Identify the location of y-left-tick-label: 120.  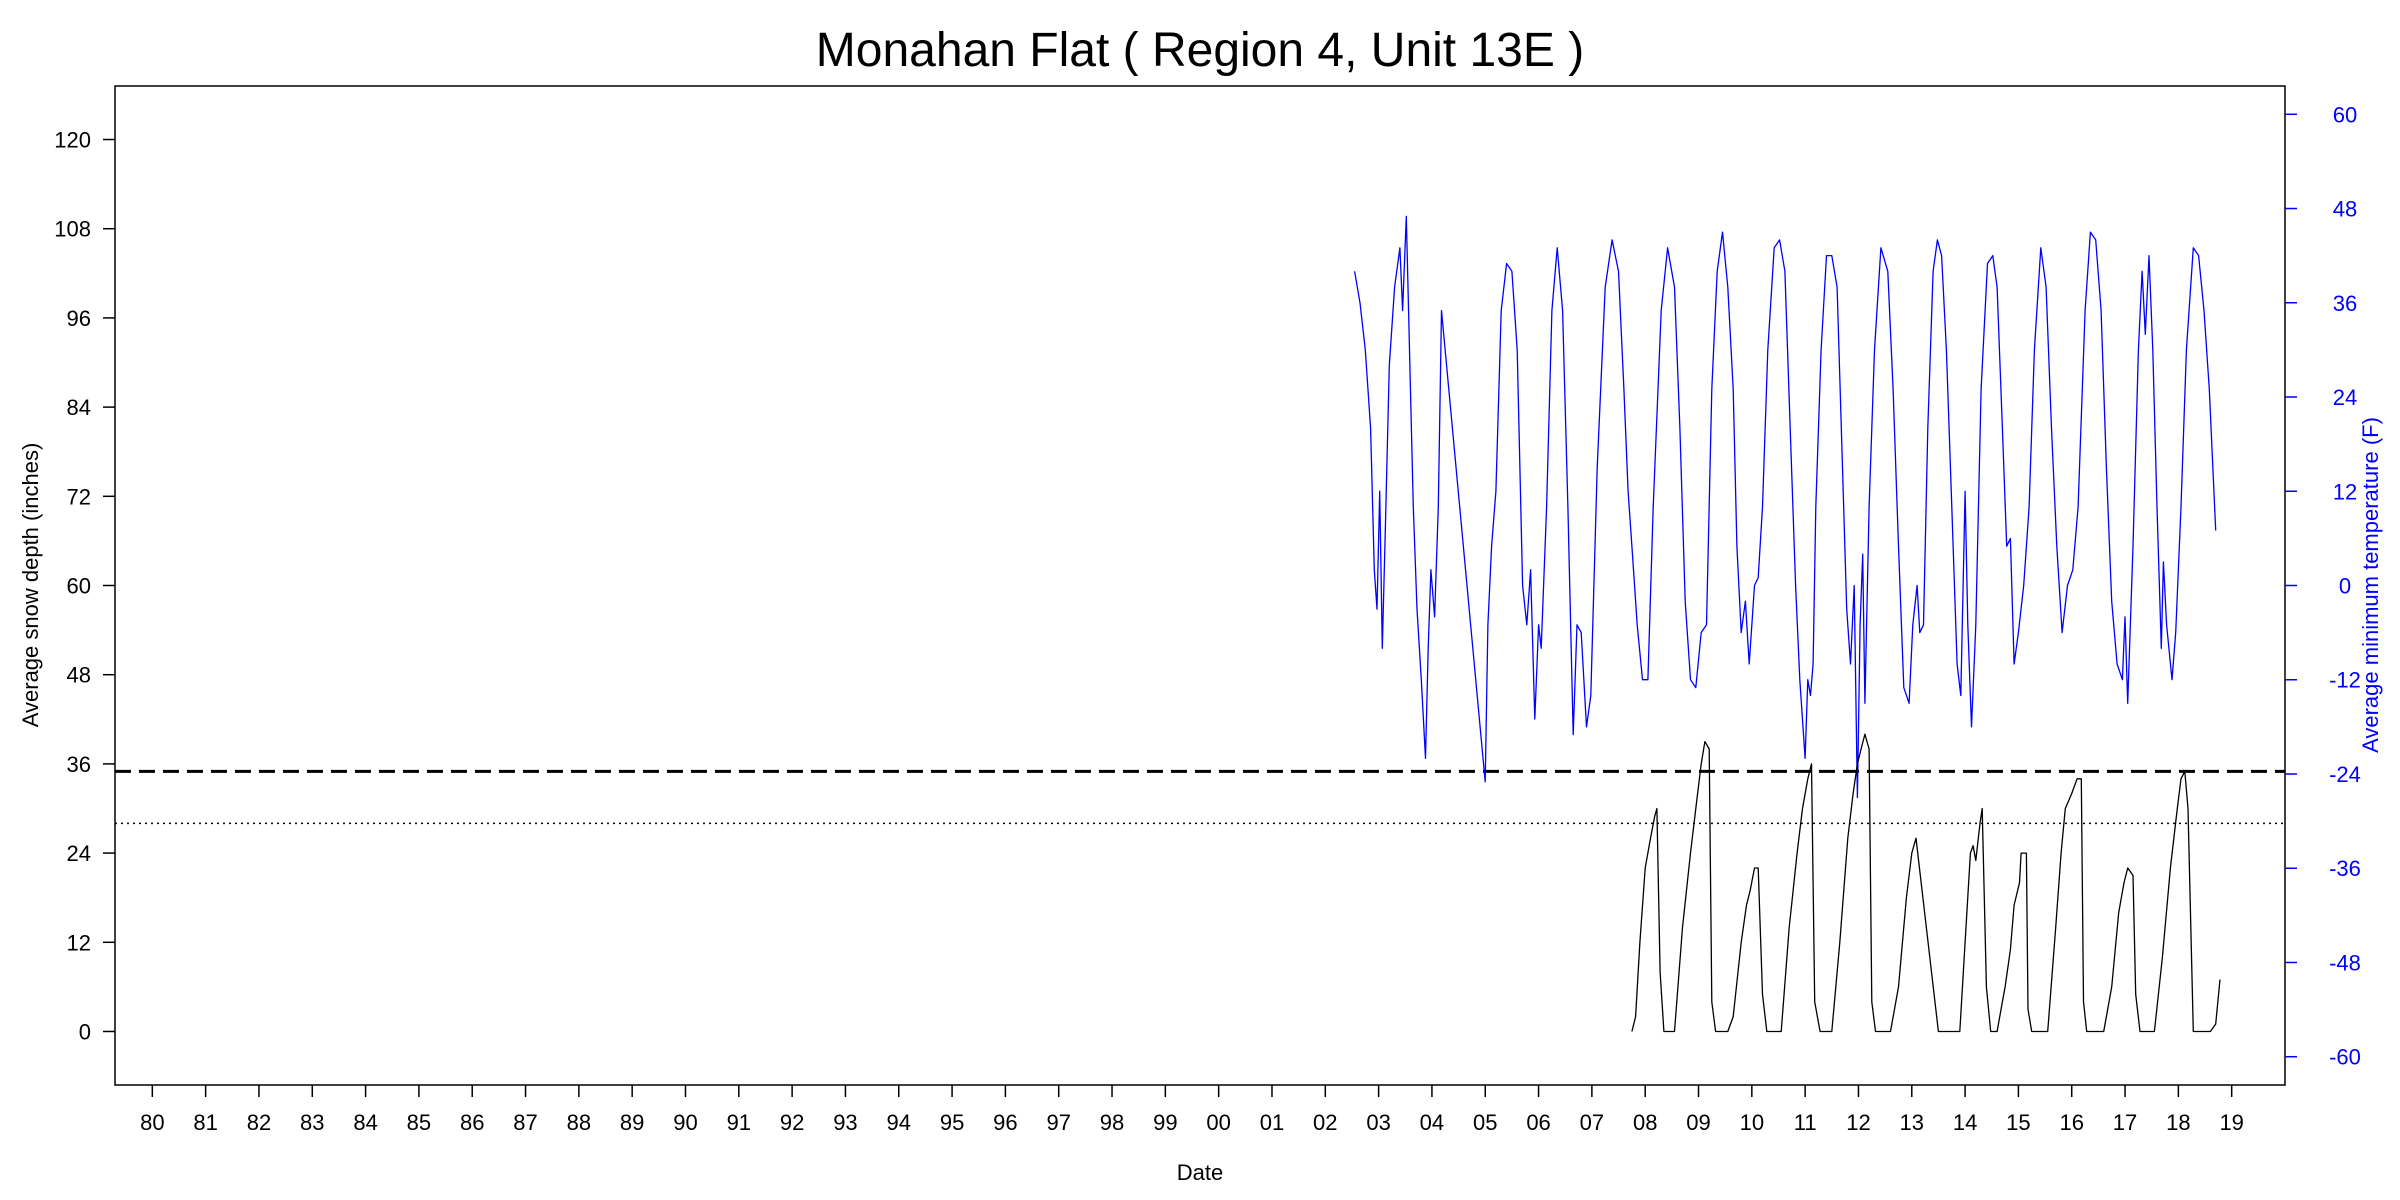
(72, 140).